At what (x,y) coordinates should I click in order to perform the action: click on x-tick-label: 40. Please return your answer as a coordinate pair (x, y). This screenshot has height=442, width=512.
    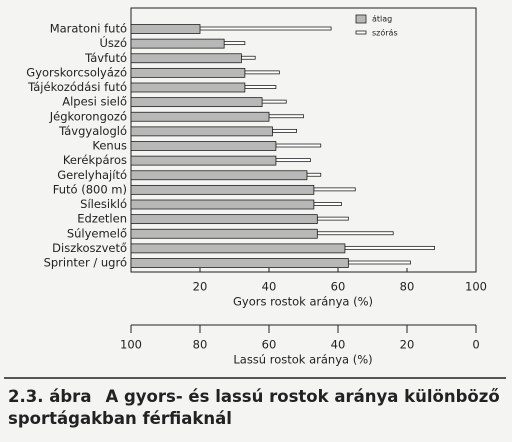
    Looking at the image, I should click on (269, 287).